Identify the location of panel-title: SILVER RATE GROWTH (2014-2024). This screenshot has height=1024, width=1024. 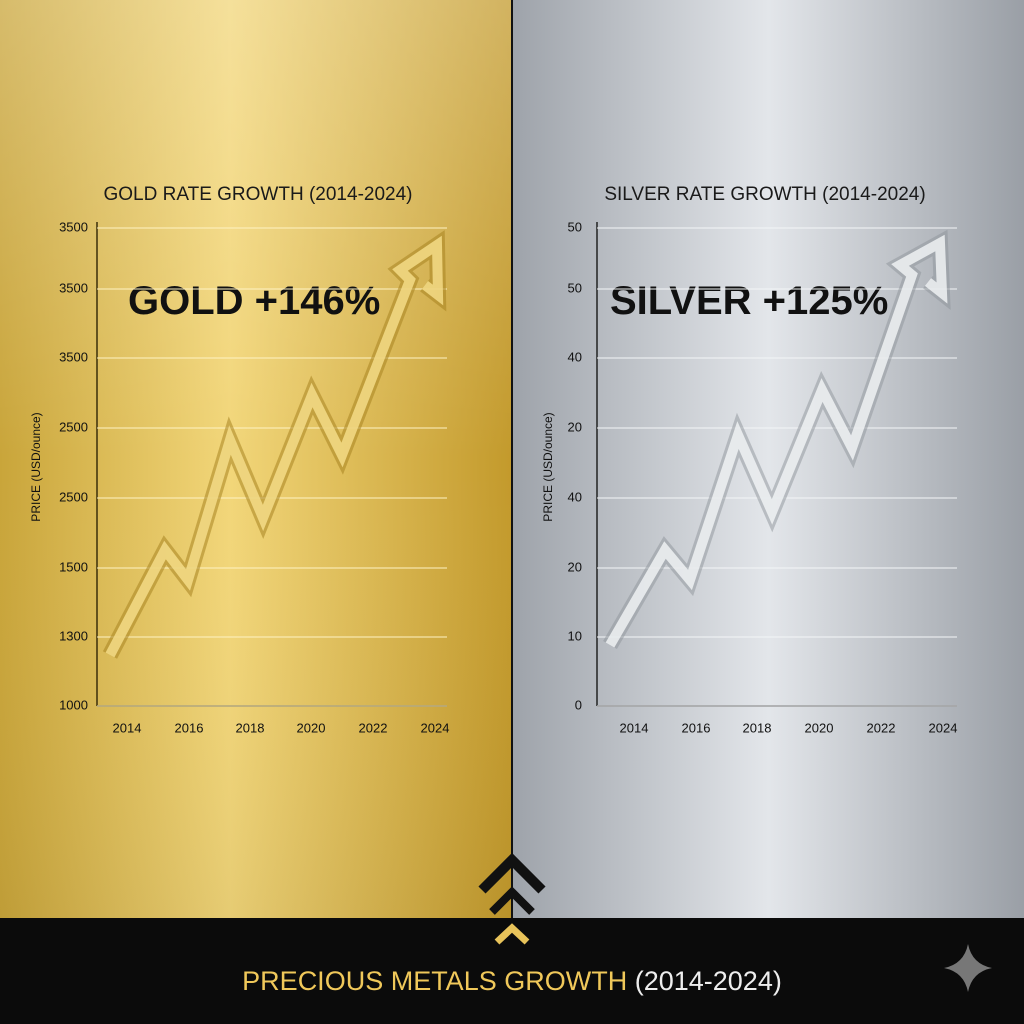
(764, 194).